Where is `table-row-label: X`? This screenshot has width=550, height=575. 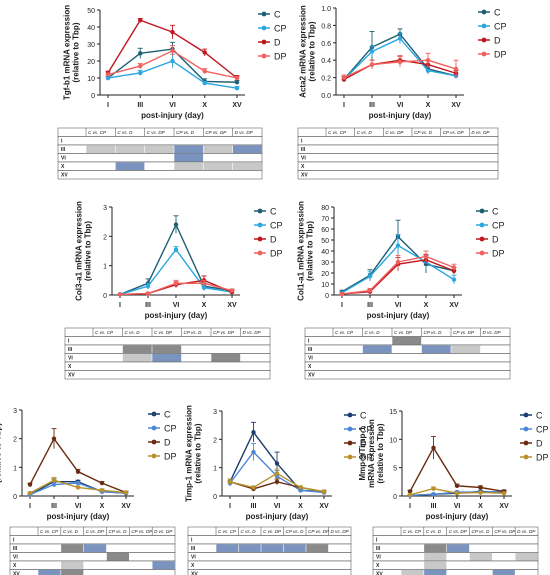
table-row-label: X is located at coordinates (63, 167).